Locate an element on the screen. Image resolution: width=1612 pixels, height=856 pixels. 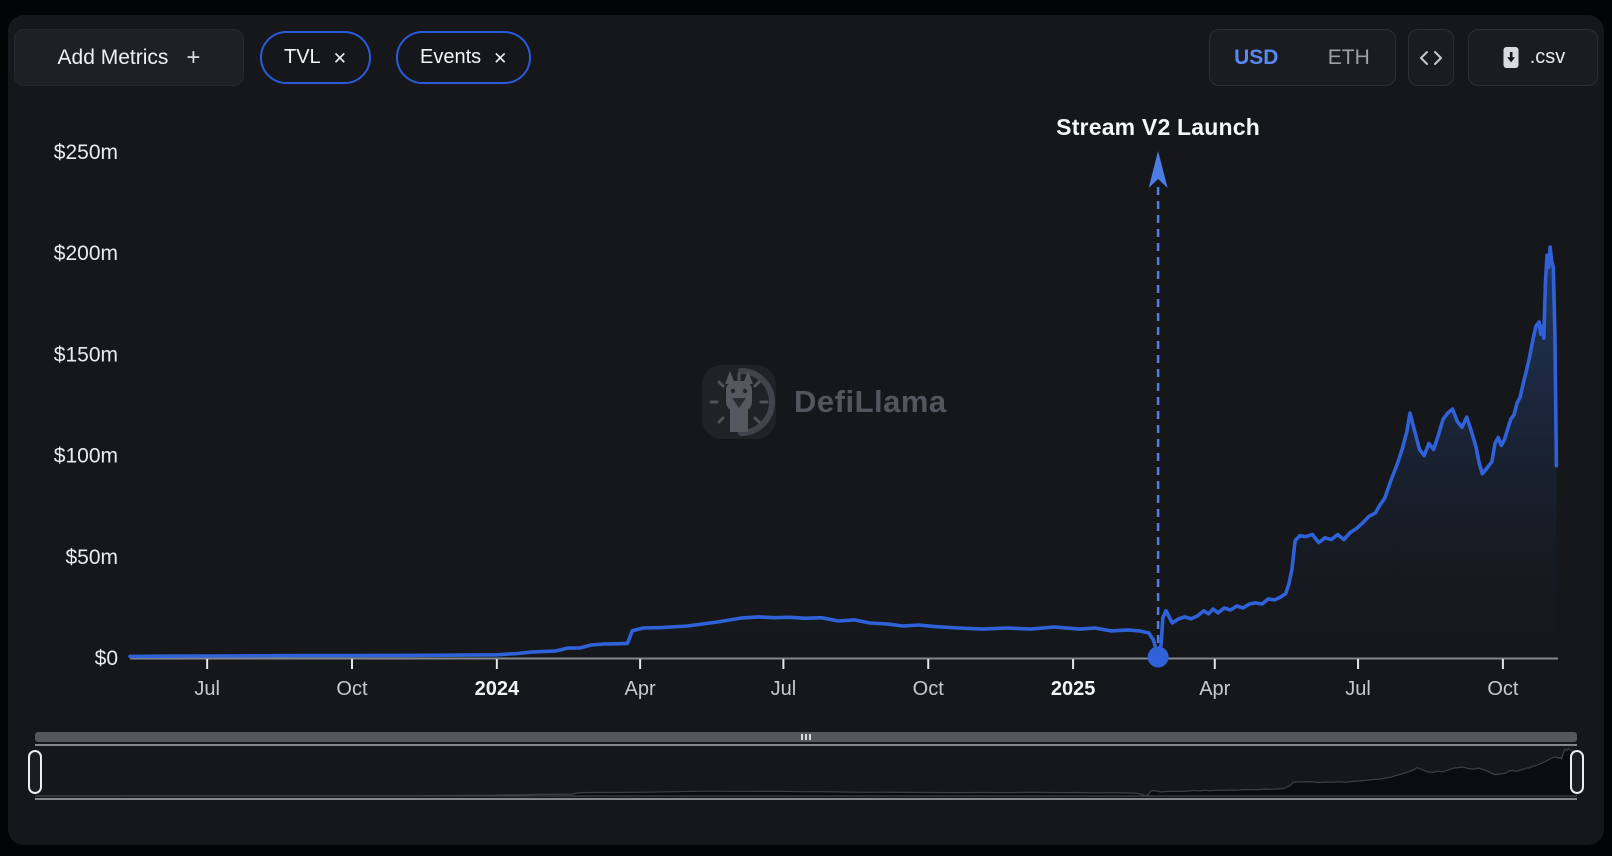
download-file-icon is located at coordinates (1511, 57).